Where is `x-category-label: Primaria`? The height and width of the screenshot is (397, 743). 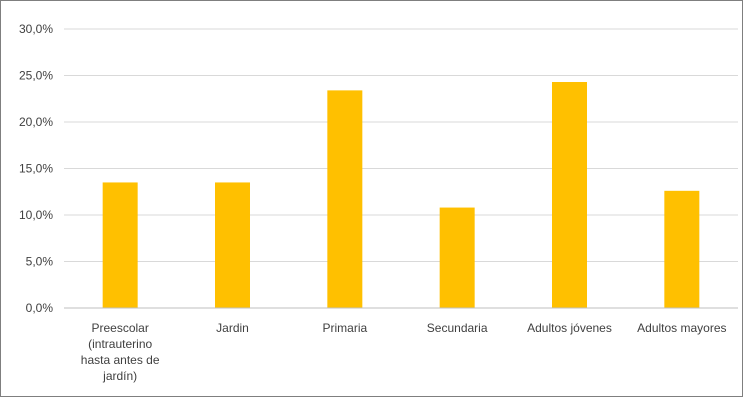 x-category-label: Primaria is located at coordinates (344, 328).